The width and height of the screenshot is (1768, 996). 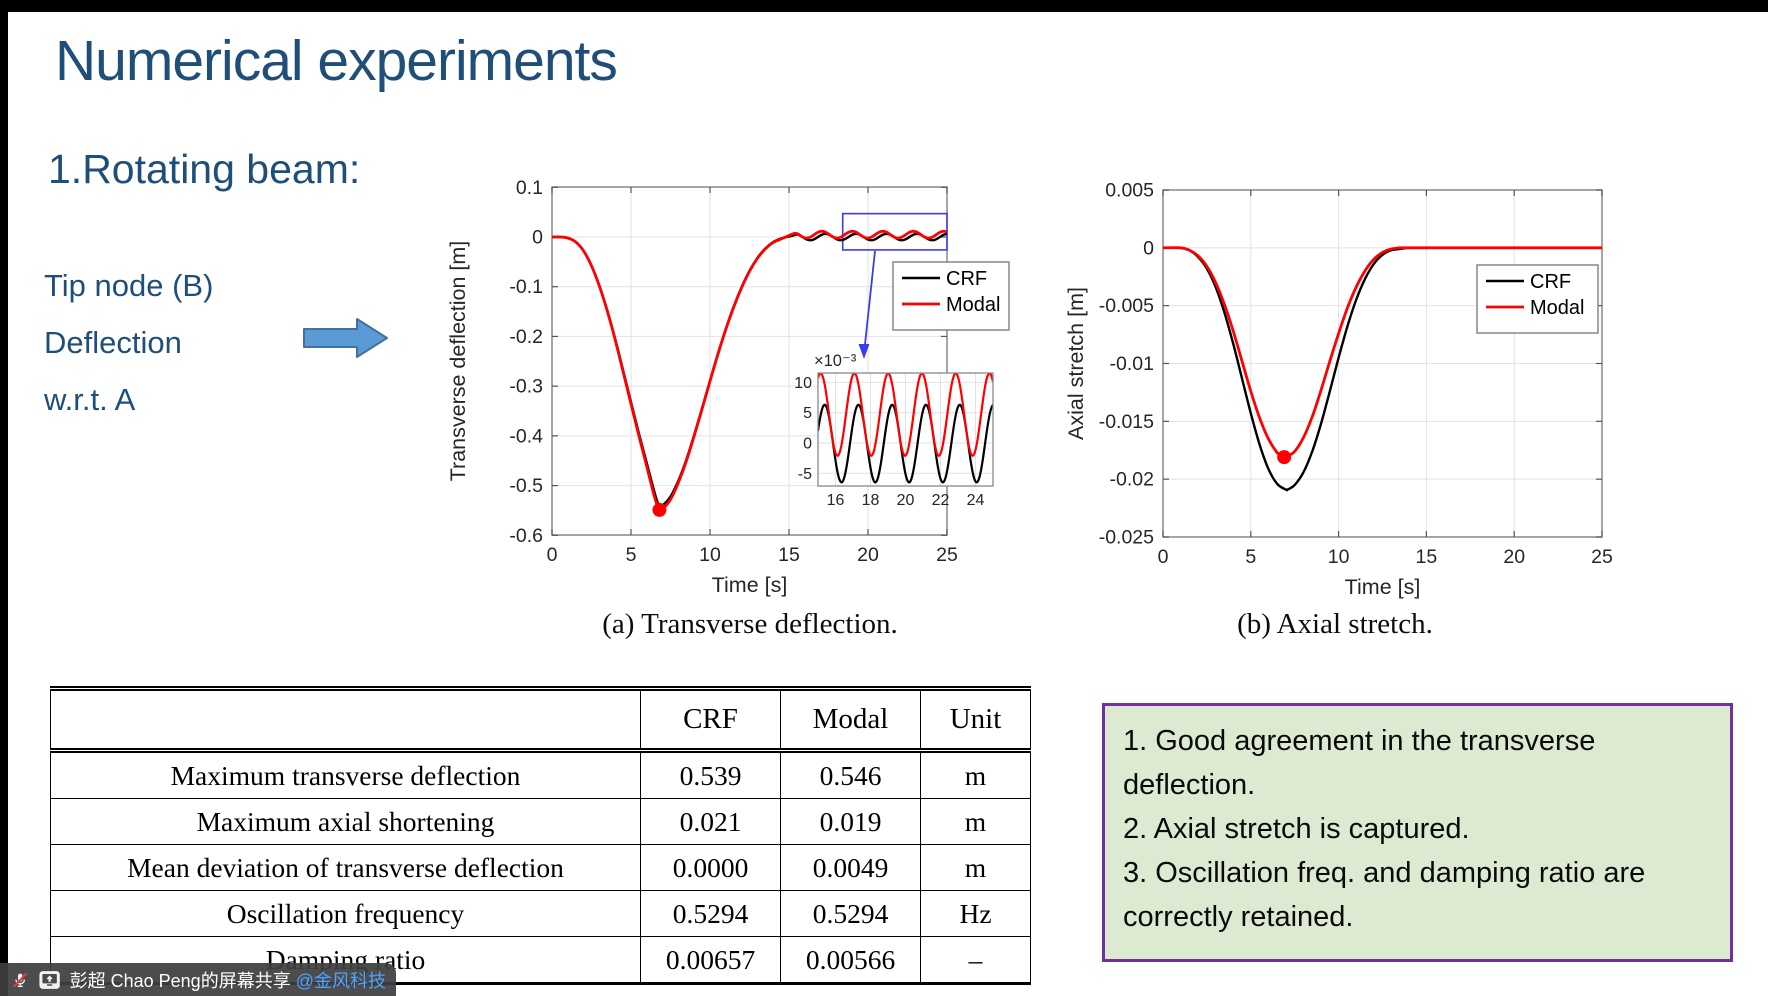 What do you see at coordinates (973, 305) in the screenshot?
I see `legend-label-modal: Modal` at bounding box center [973, 305].